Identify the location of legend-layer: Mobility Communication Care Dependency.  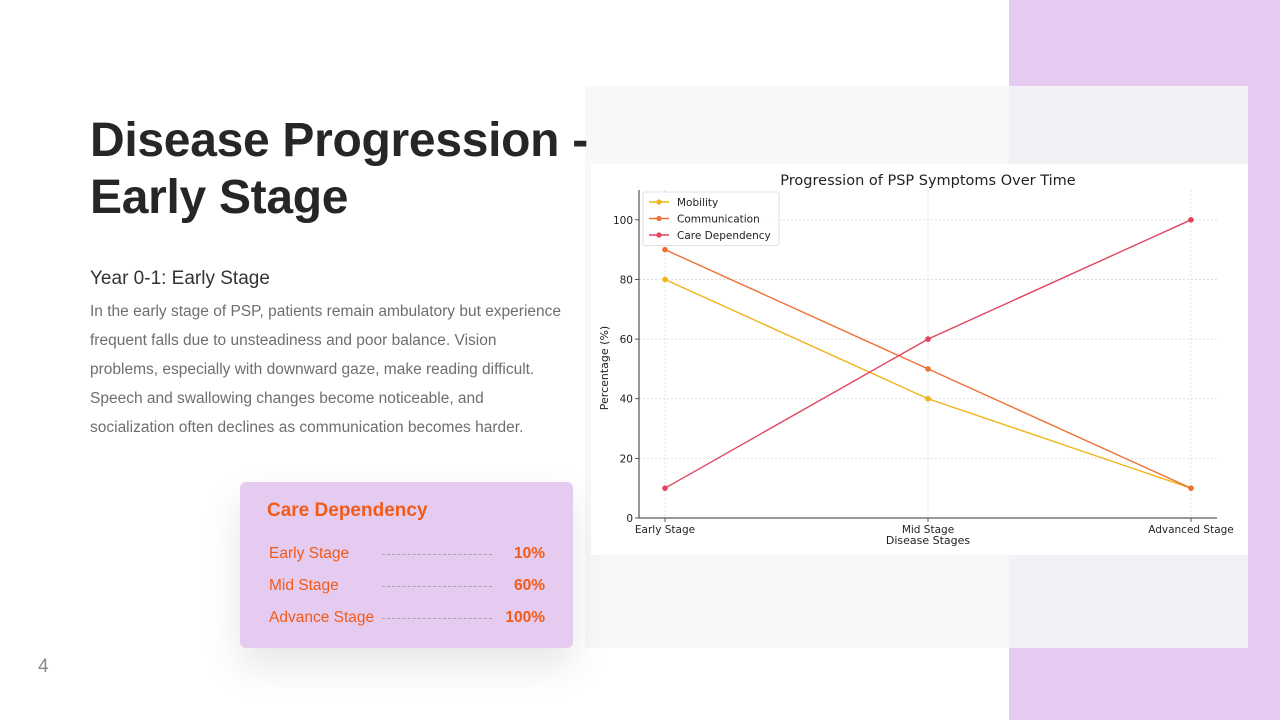
(711, 218).